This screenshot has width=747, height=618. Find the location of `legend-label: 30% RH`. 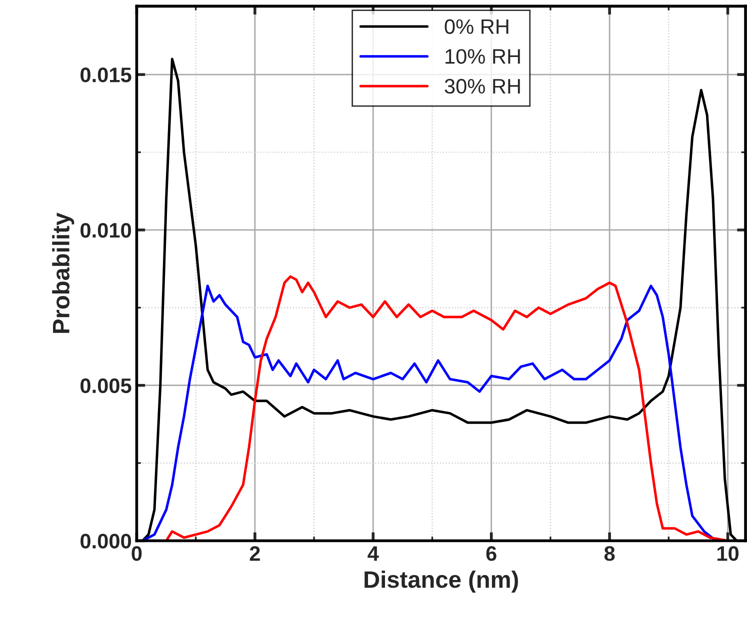

legend-label: 30% RH is located at coordinates (482, 86).